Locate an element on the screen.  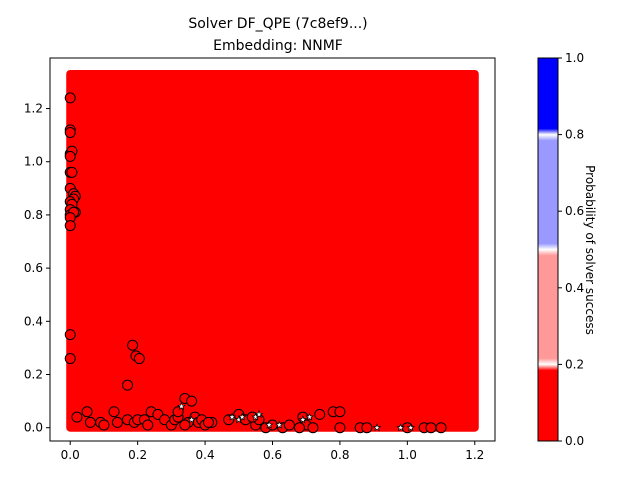
colorbar-tick-label: 1.0 is located at coordinates (574, 58).